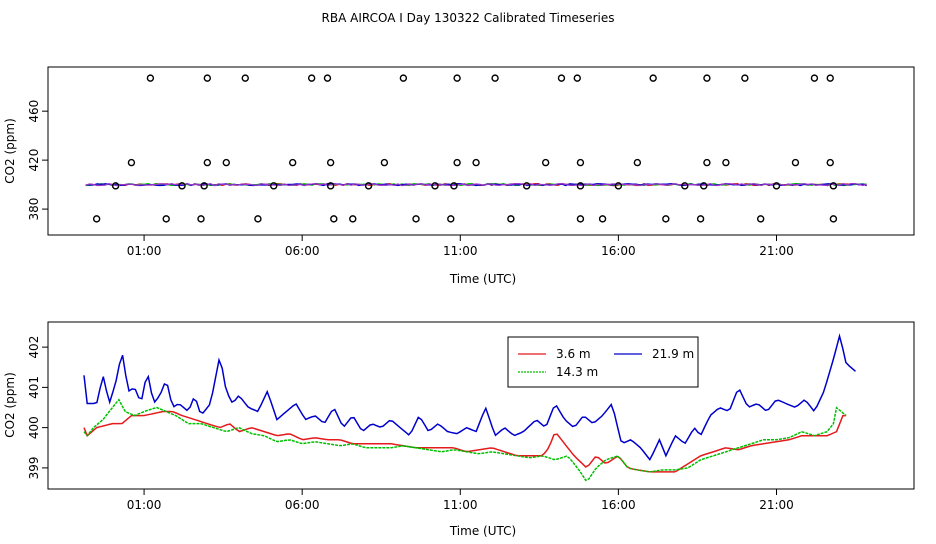  What do you see at coordinates (144, 251) in the screenshot?
I see `top-x-tick-label: 01:00` at bounding box center [144, 251].